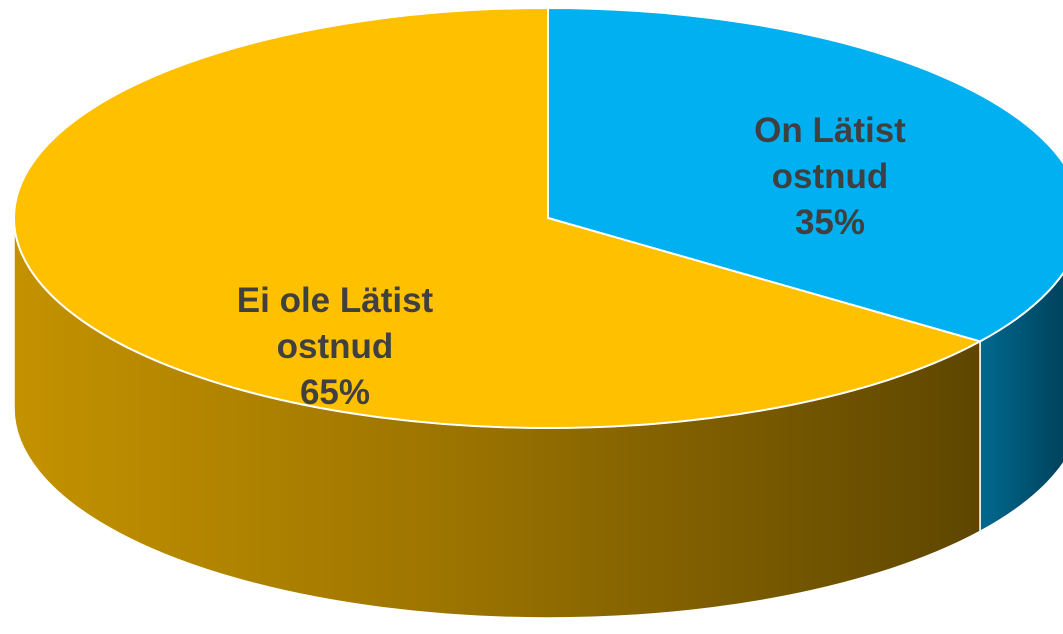 The image size is (1063, 634). I want to click on slice-label-on-latist-ostnud: On Lätist ostnud 35%, so click(830, 177).